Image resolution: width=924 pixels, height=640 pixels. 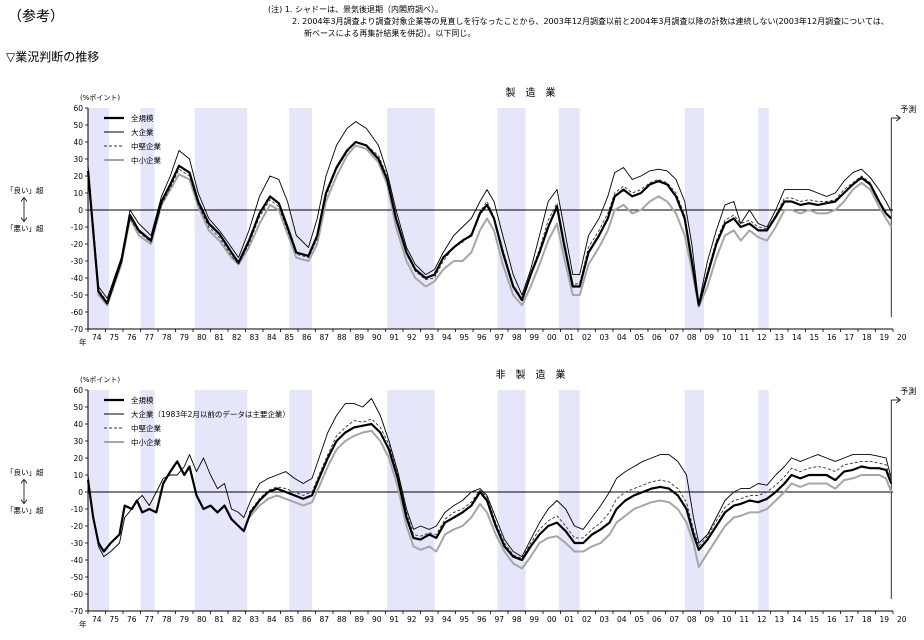 What do you see at coordinates (779, 619) in the screenshot?
I see `x-tick-label: 13` at bounding box center [779, 619].